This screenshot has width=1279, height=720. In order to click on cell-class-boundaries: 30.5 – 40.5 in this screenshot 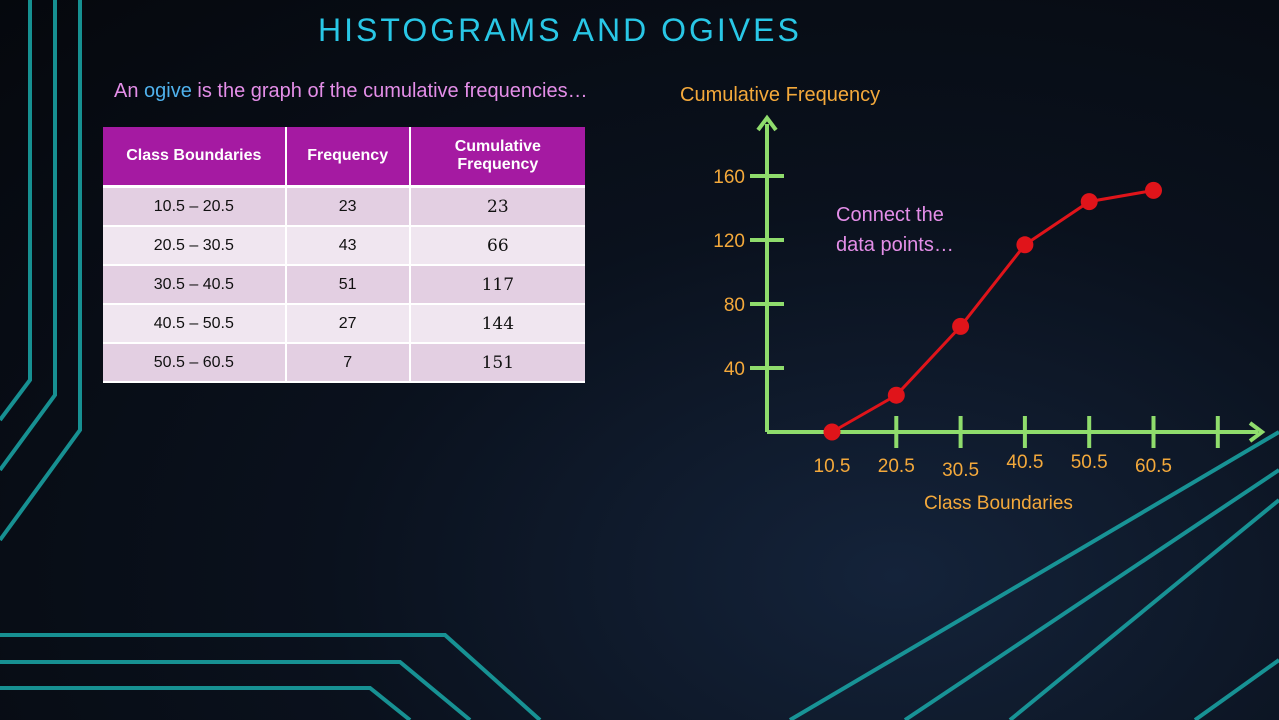, I will do `click(195, 285)`.